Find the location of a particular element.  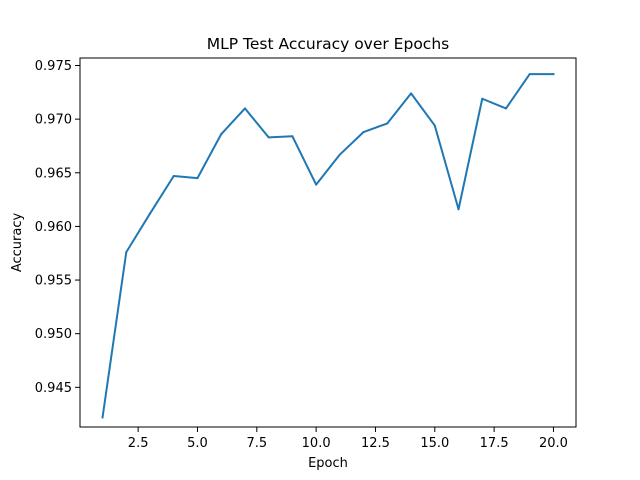

x-axis-label: Epoch is located at coordinates (328, 463).